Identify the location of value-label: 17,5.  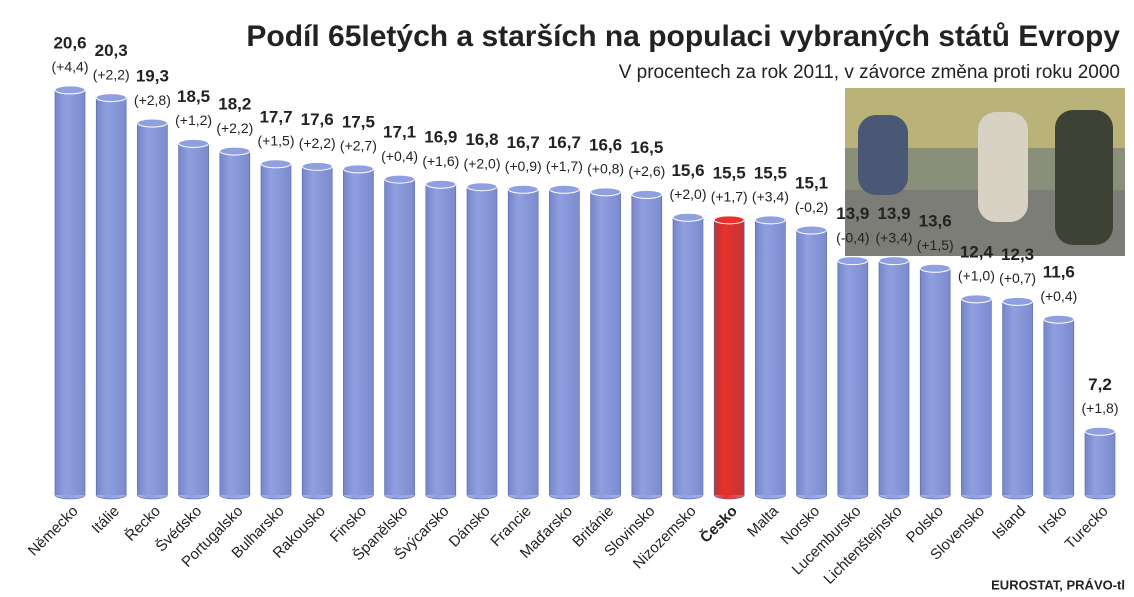
(358, 121).